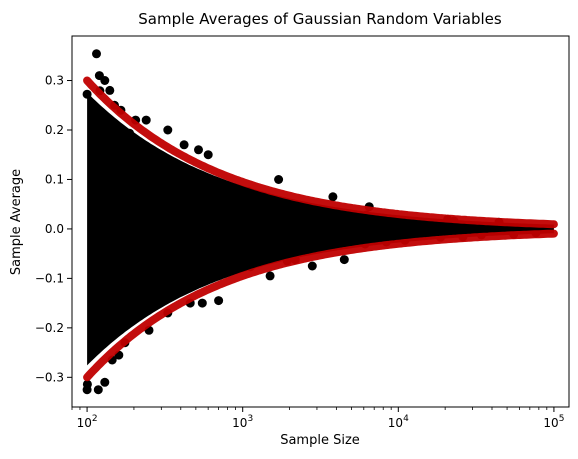  What do you see at coordinates (54, 81) in the screenshot?
I see `y-tick-label: 0.3` at bounding box center [54, 81].